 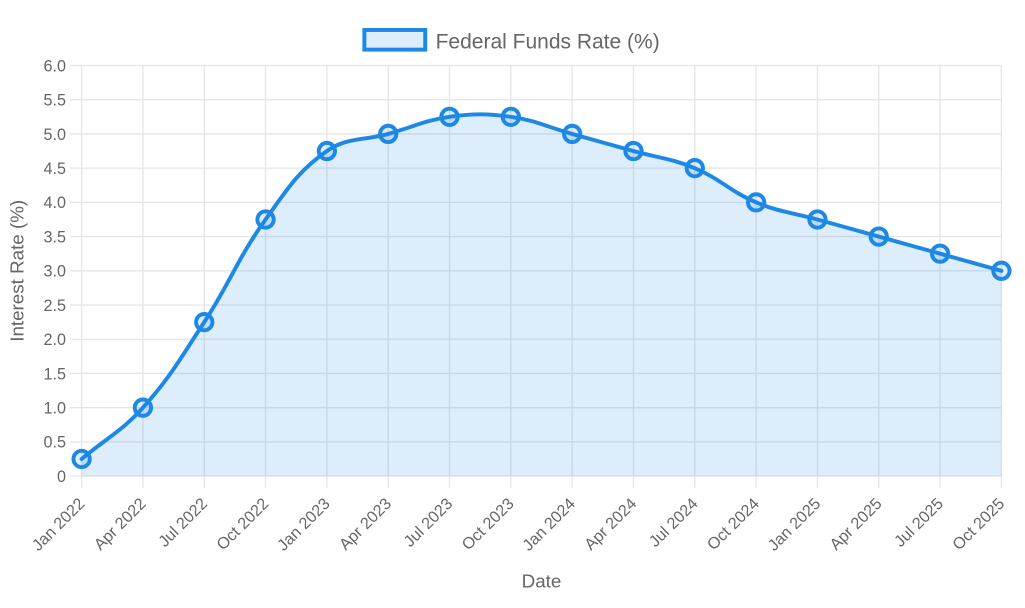 I want to click on svg-text: Interest Rate (%), so click(x=16, y=271).